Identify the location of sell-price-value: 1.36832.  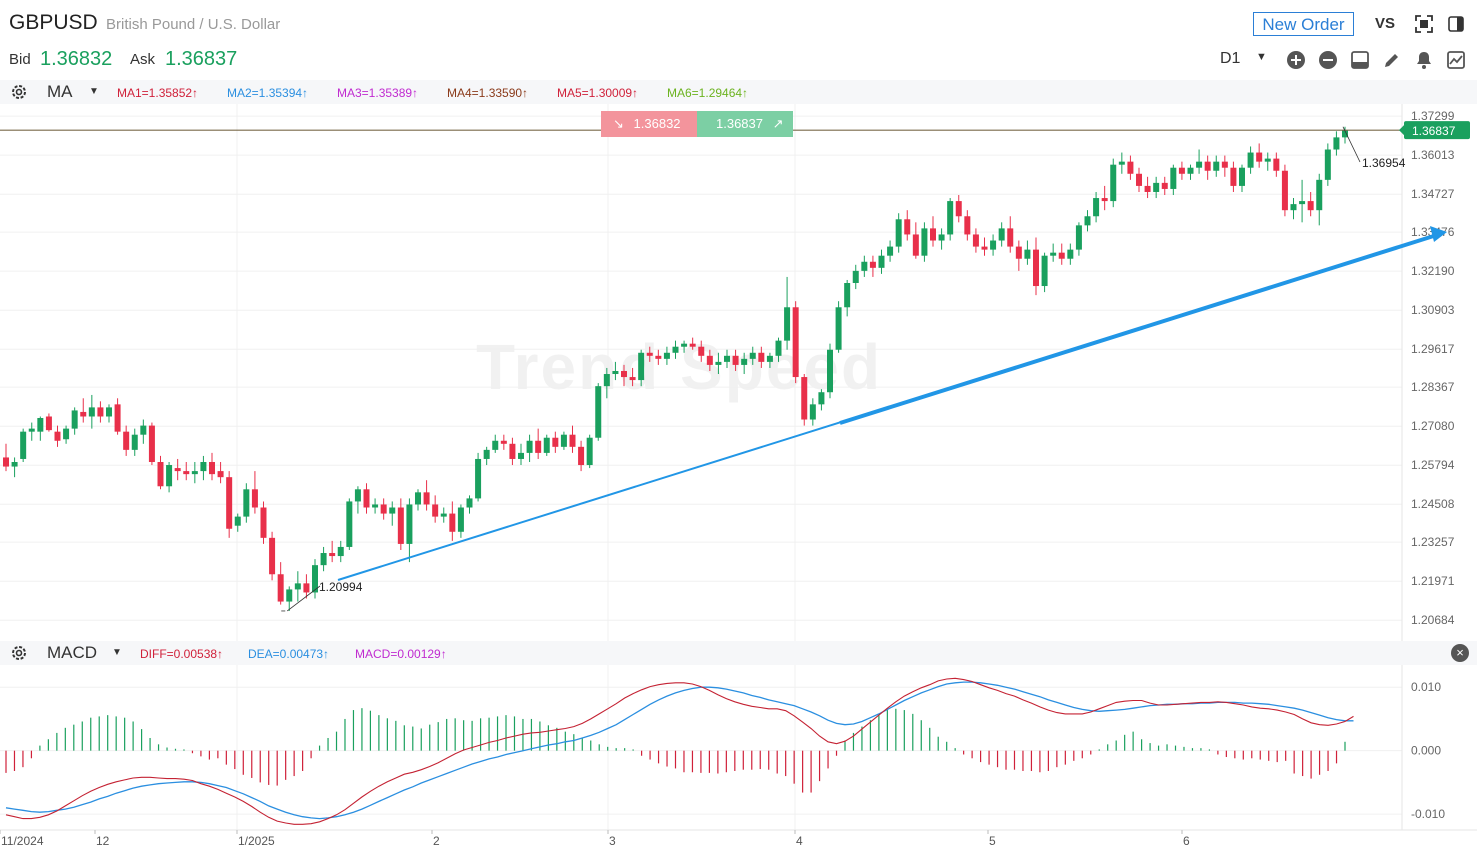
(657, 123).